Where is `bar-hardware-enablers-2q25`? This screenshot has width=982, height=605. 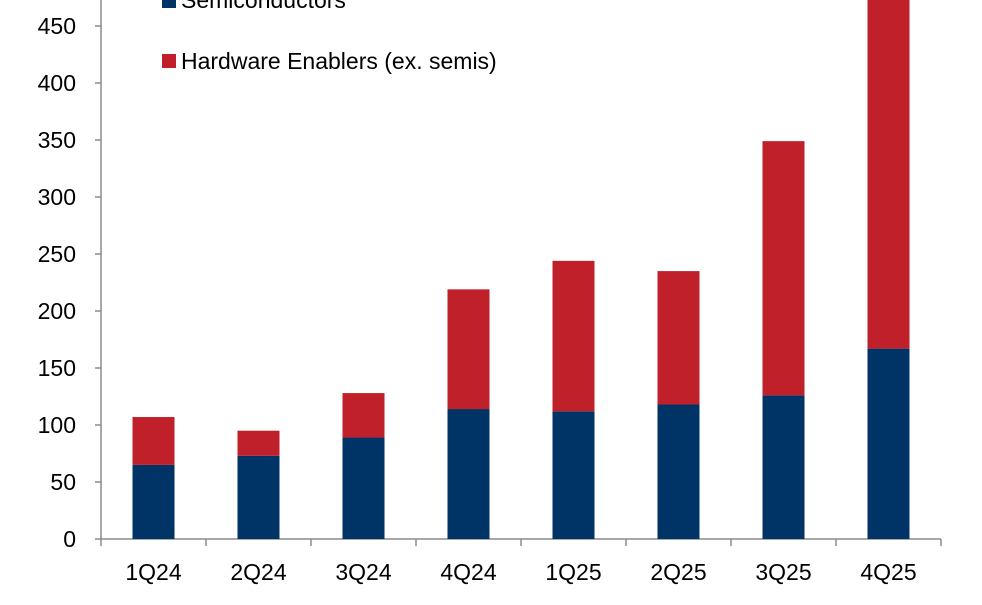
bar-hardware-enablers-2q25 is located at coordinates (678, 338).